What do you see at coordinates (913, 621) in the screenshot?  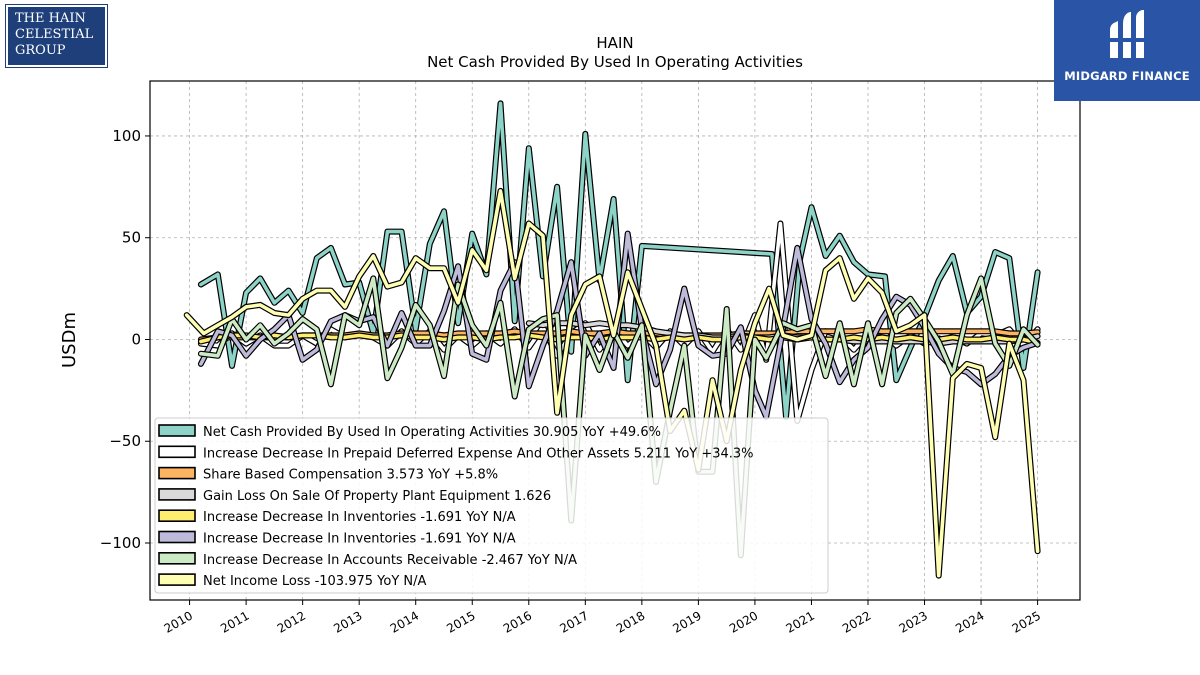 I see `x-tick-label: 2023` at bounding box center [913, 621].